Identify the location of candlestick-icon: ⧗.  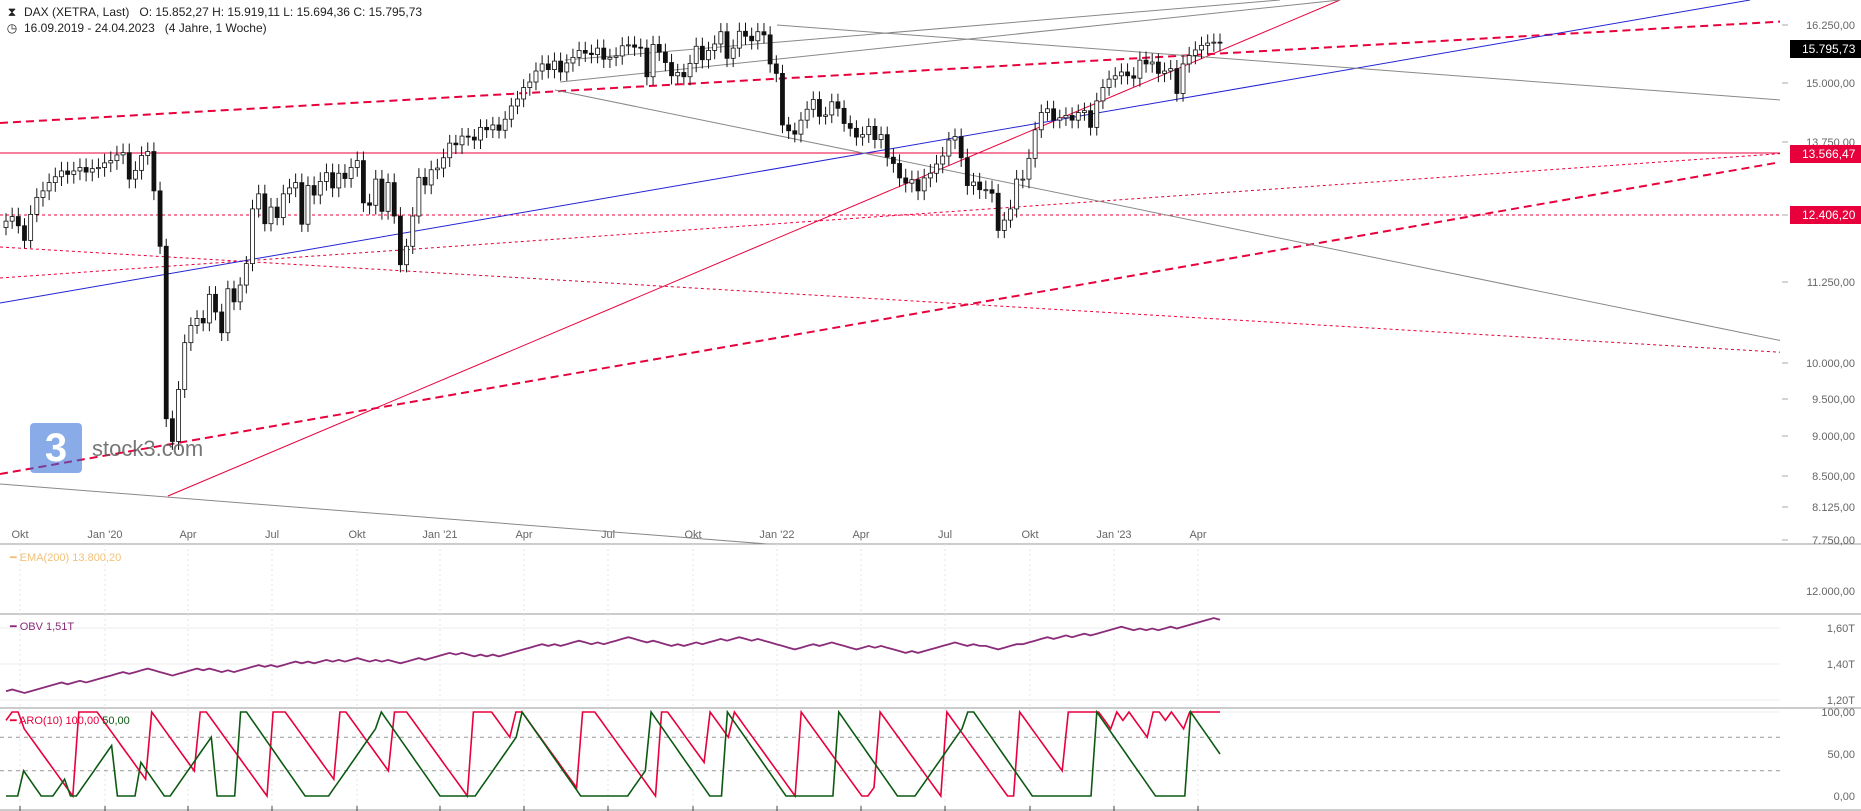
(12, 12).